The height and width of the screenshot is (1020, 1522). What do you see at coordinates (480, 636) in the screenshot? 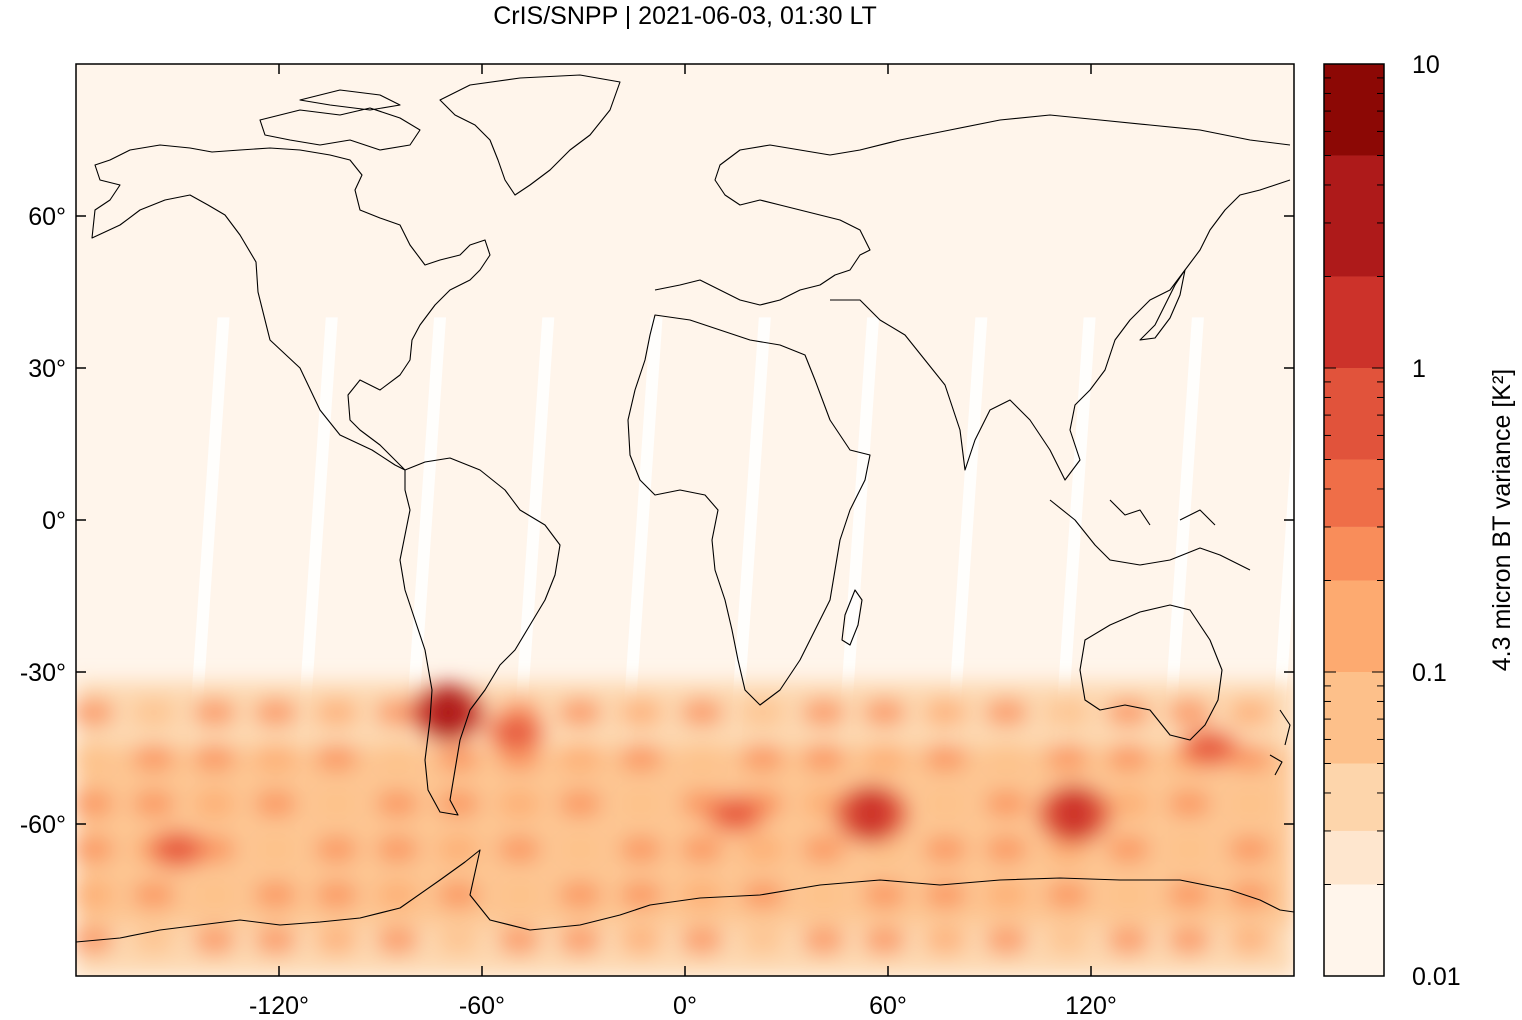
I see `coastline-south-america` at bounding box center [480, 636].